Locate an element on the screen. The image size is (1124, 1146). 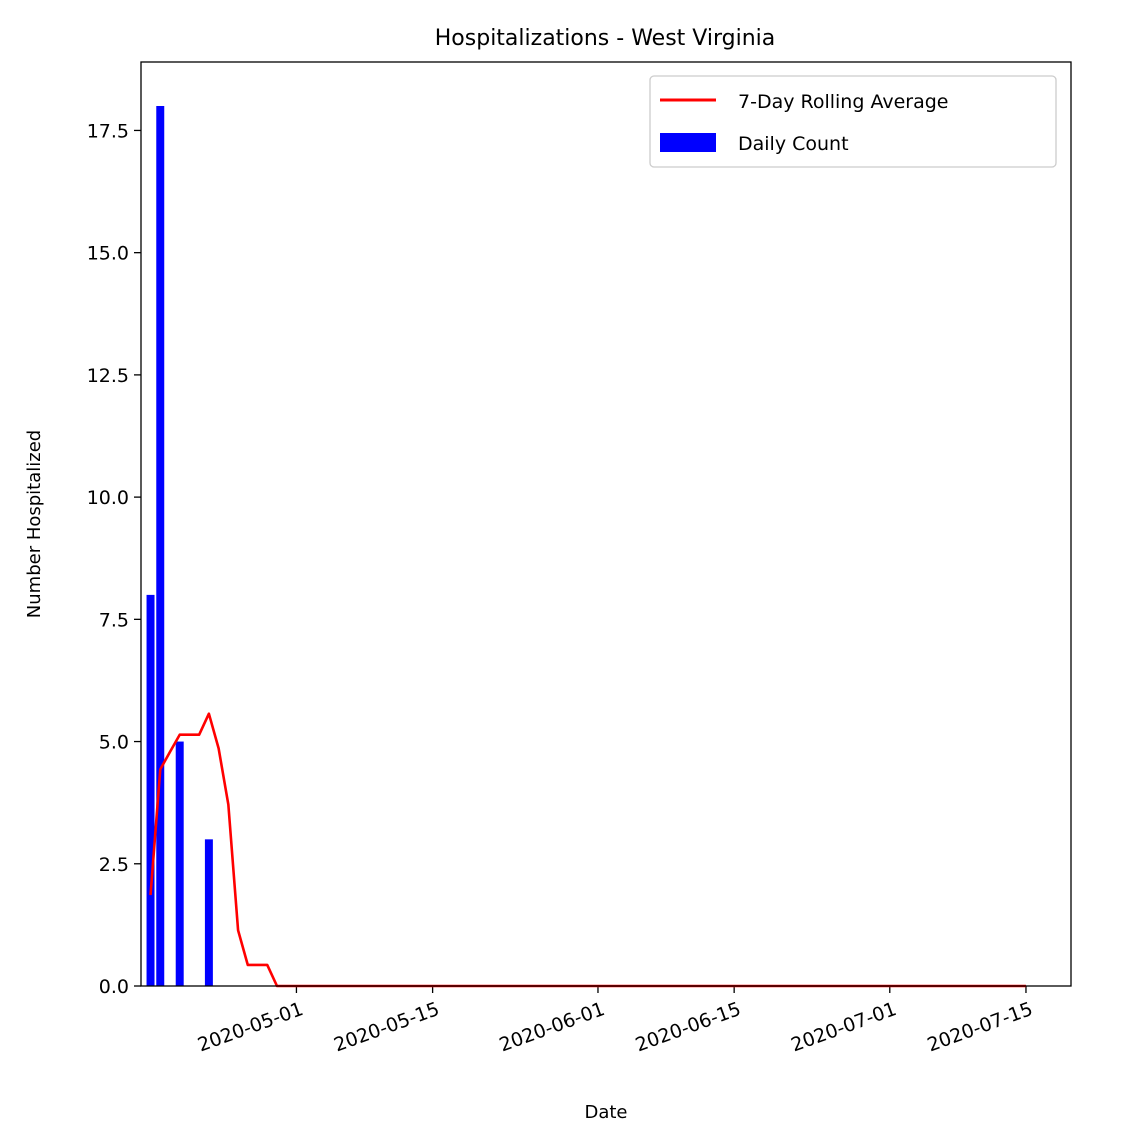
chart-title: Hospitalizations - West Virginia is located at coordinates (605, 38).